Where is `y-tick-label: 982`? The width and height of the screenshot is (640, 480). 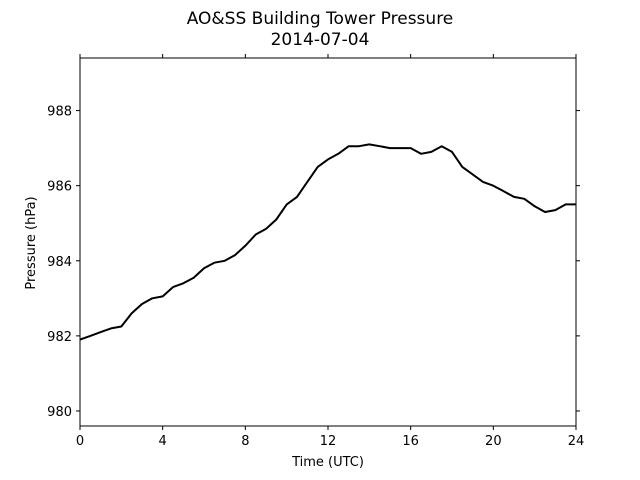 y-tick-label: 982 is located at coordinates (59, 337).